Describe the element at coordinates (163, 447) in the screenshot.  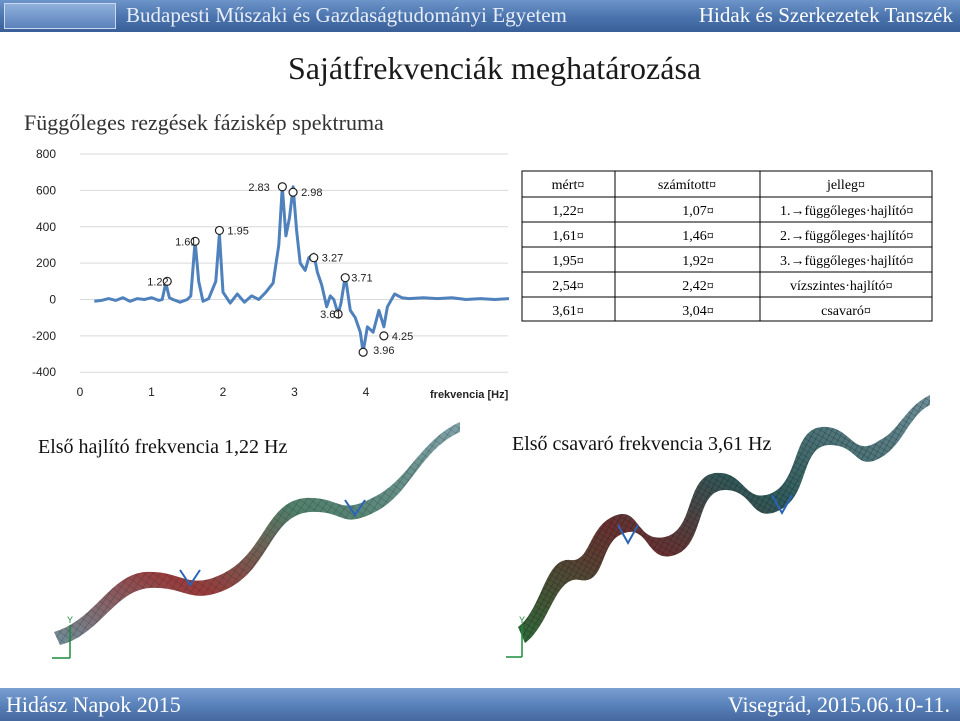
I see `caption-first-bending: Első hajlító frekvencia 1,22 Hz` at that location.